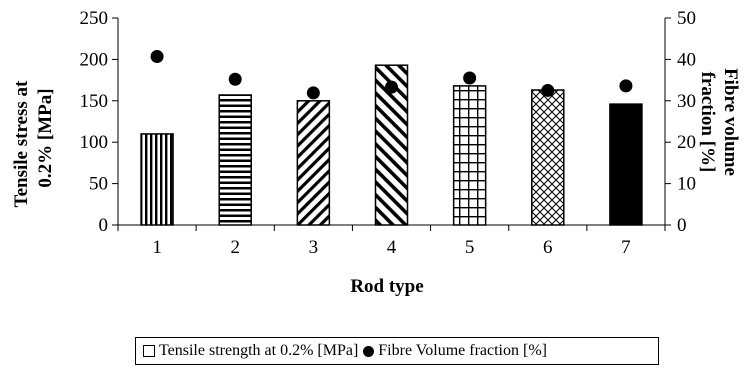 Image resolution: width=753 pixels, height=370 pixels. What do you see at coordinates (45, 137) in the screenshot?
I see `left-axis-title-line2: 0.2% [MPa]` at bounding box center [45, 137].